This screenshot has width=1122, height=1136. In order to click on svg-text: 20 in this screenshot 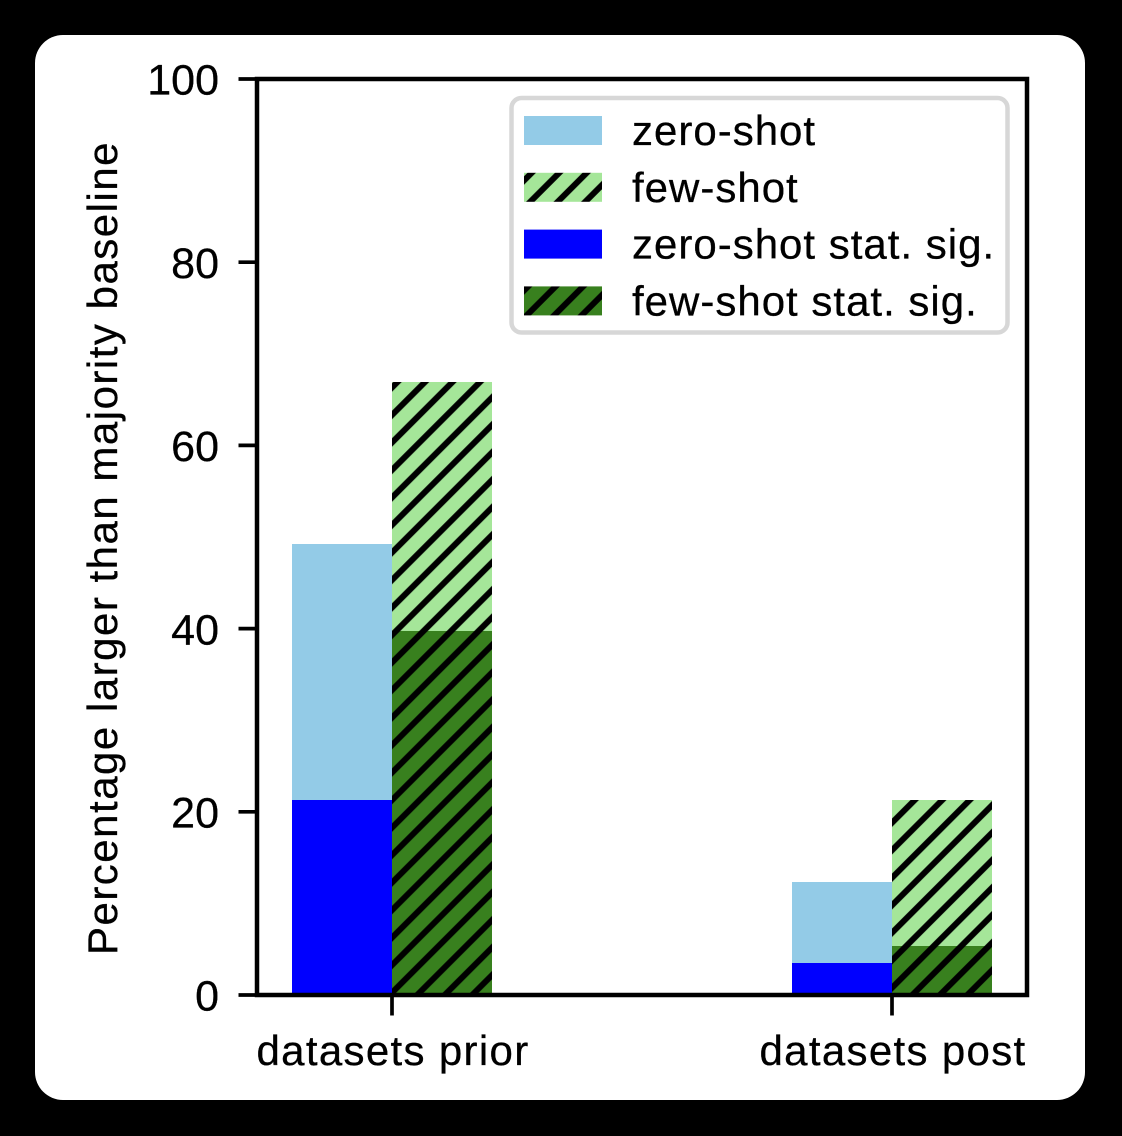, I will do `click(195, 814)`.